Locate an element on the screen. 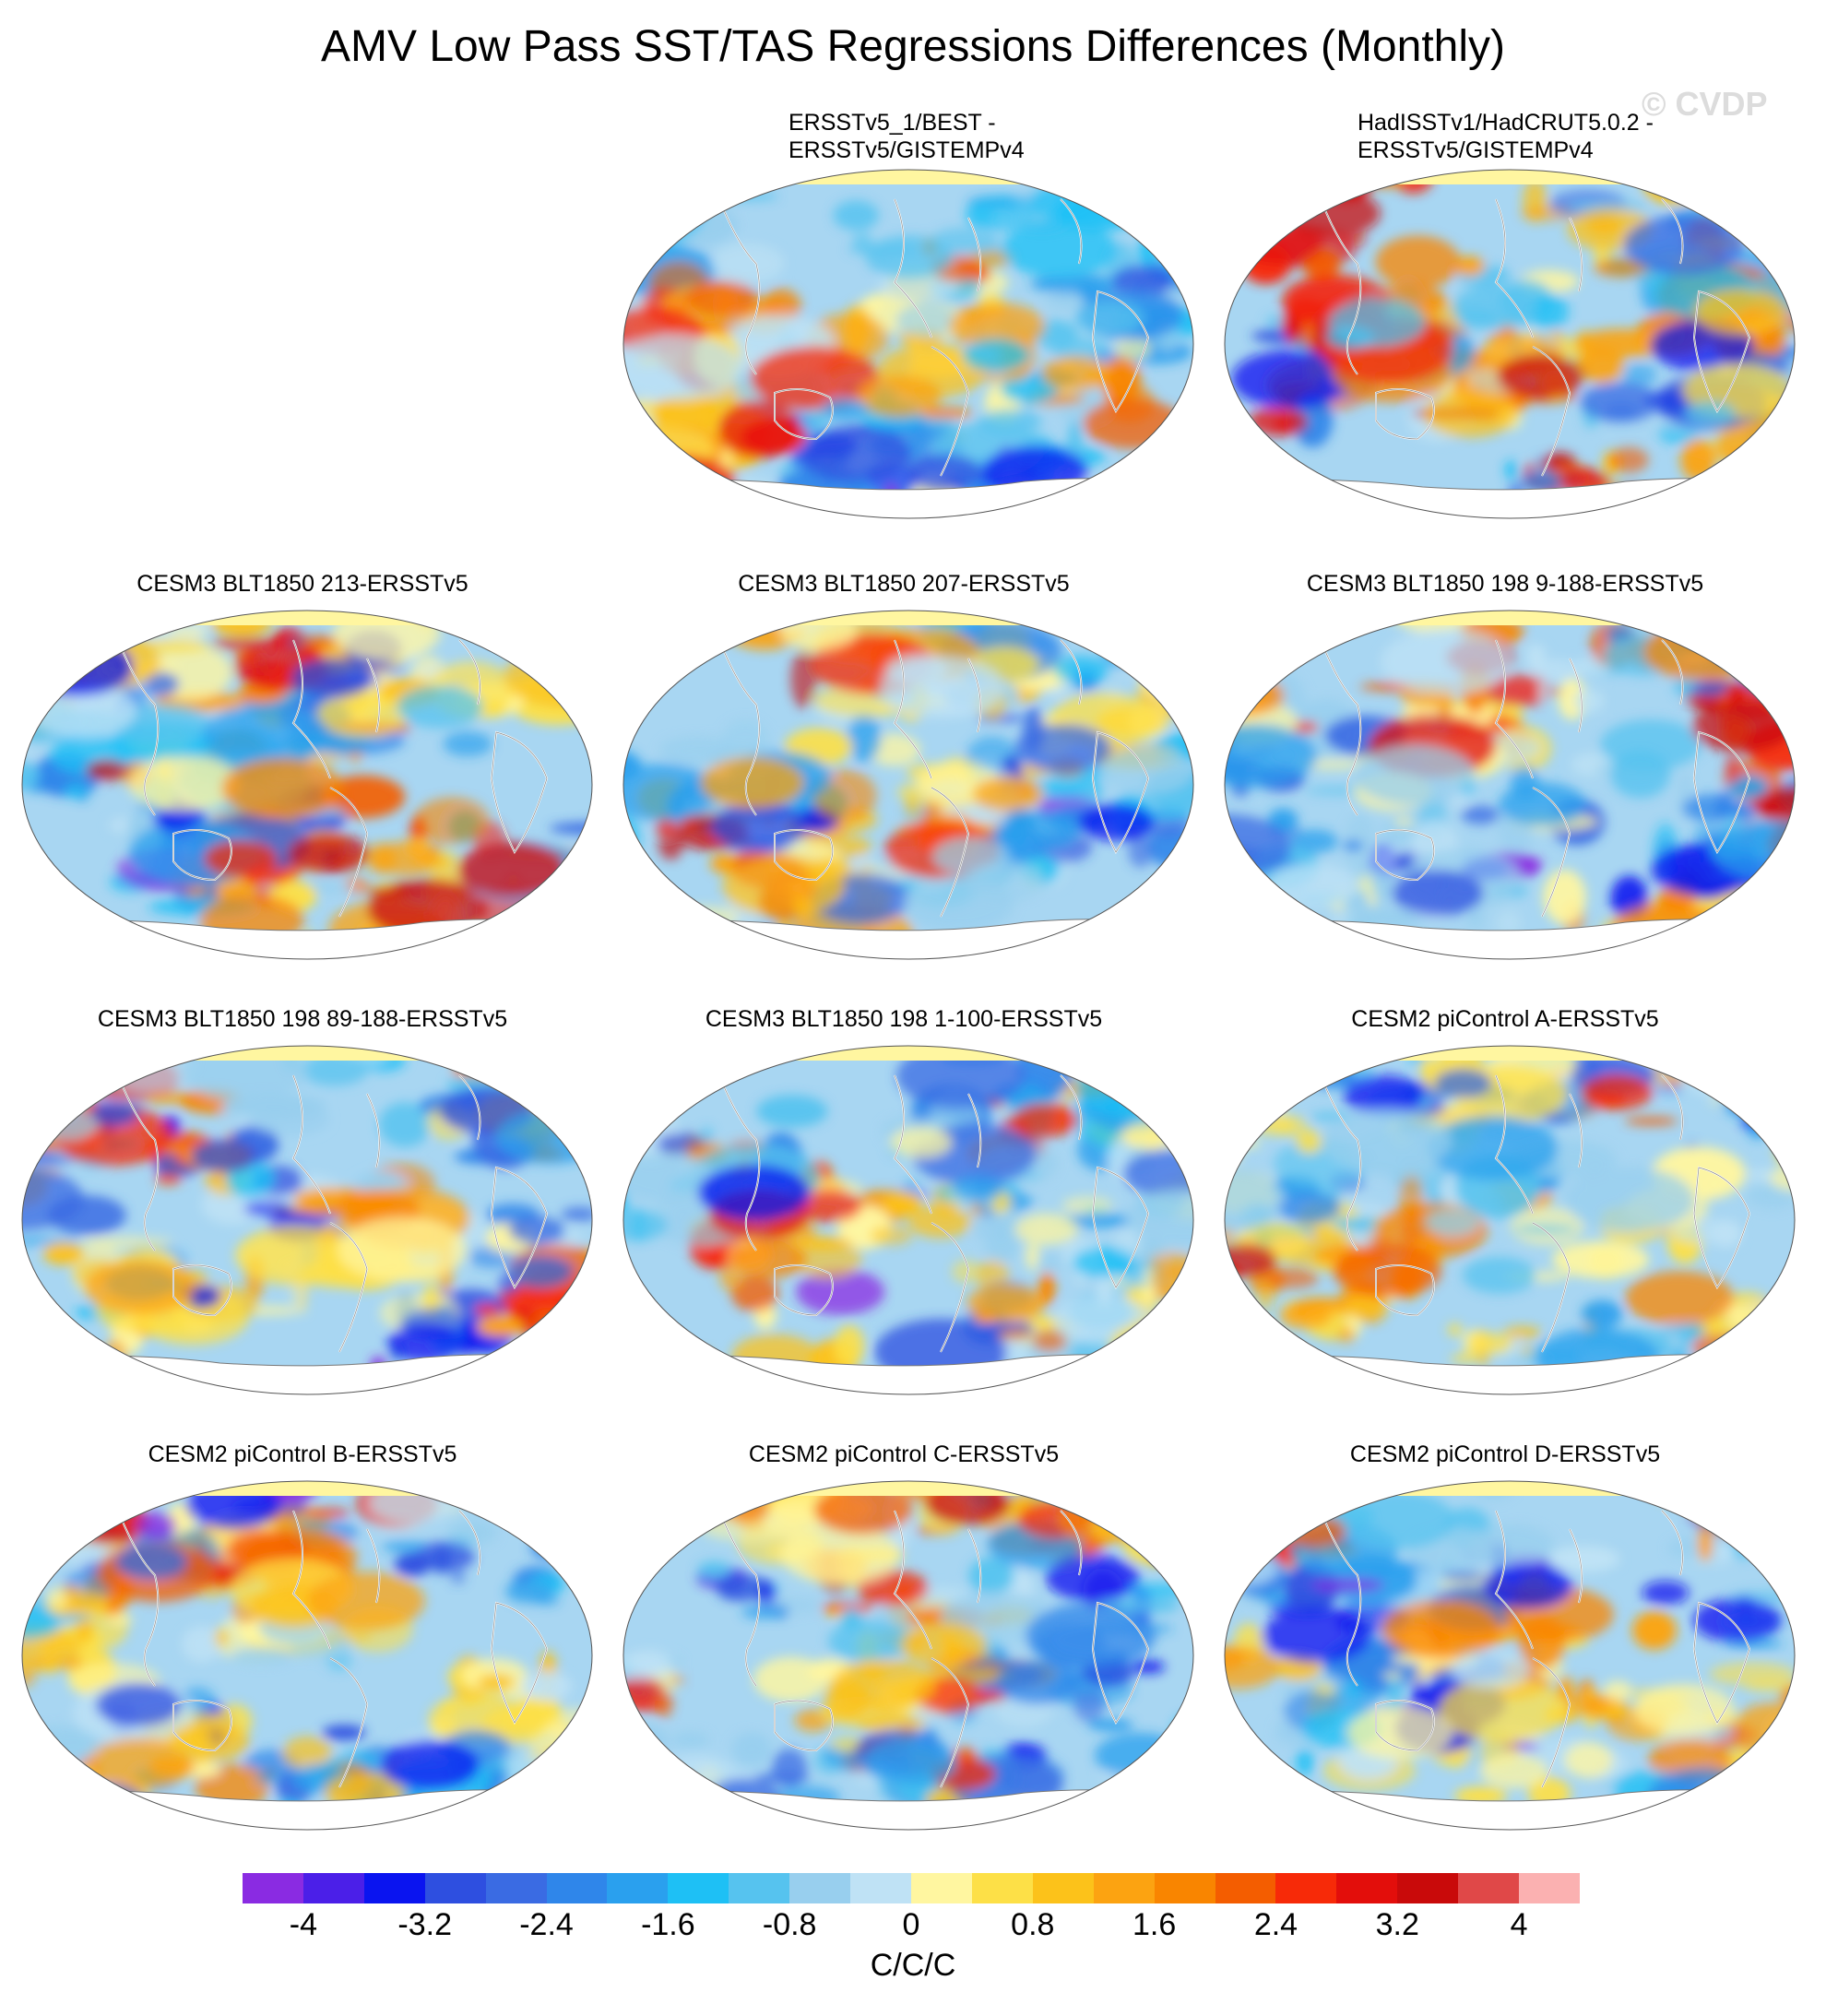  colorbar is located at coordinates (911, 1888).